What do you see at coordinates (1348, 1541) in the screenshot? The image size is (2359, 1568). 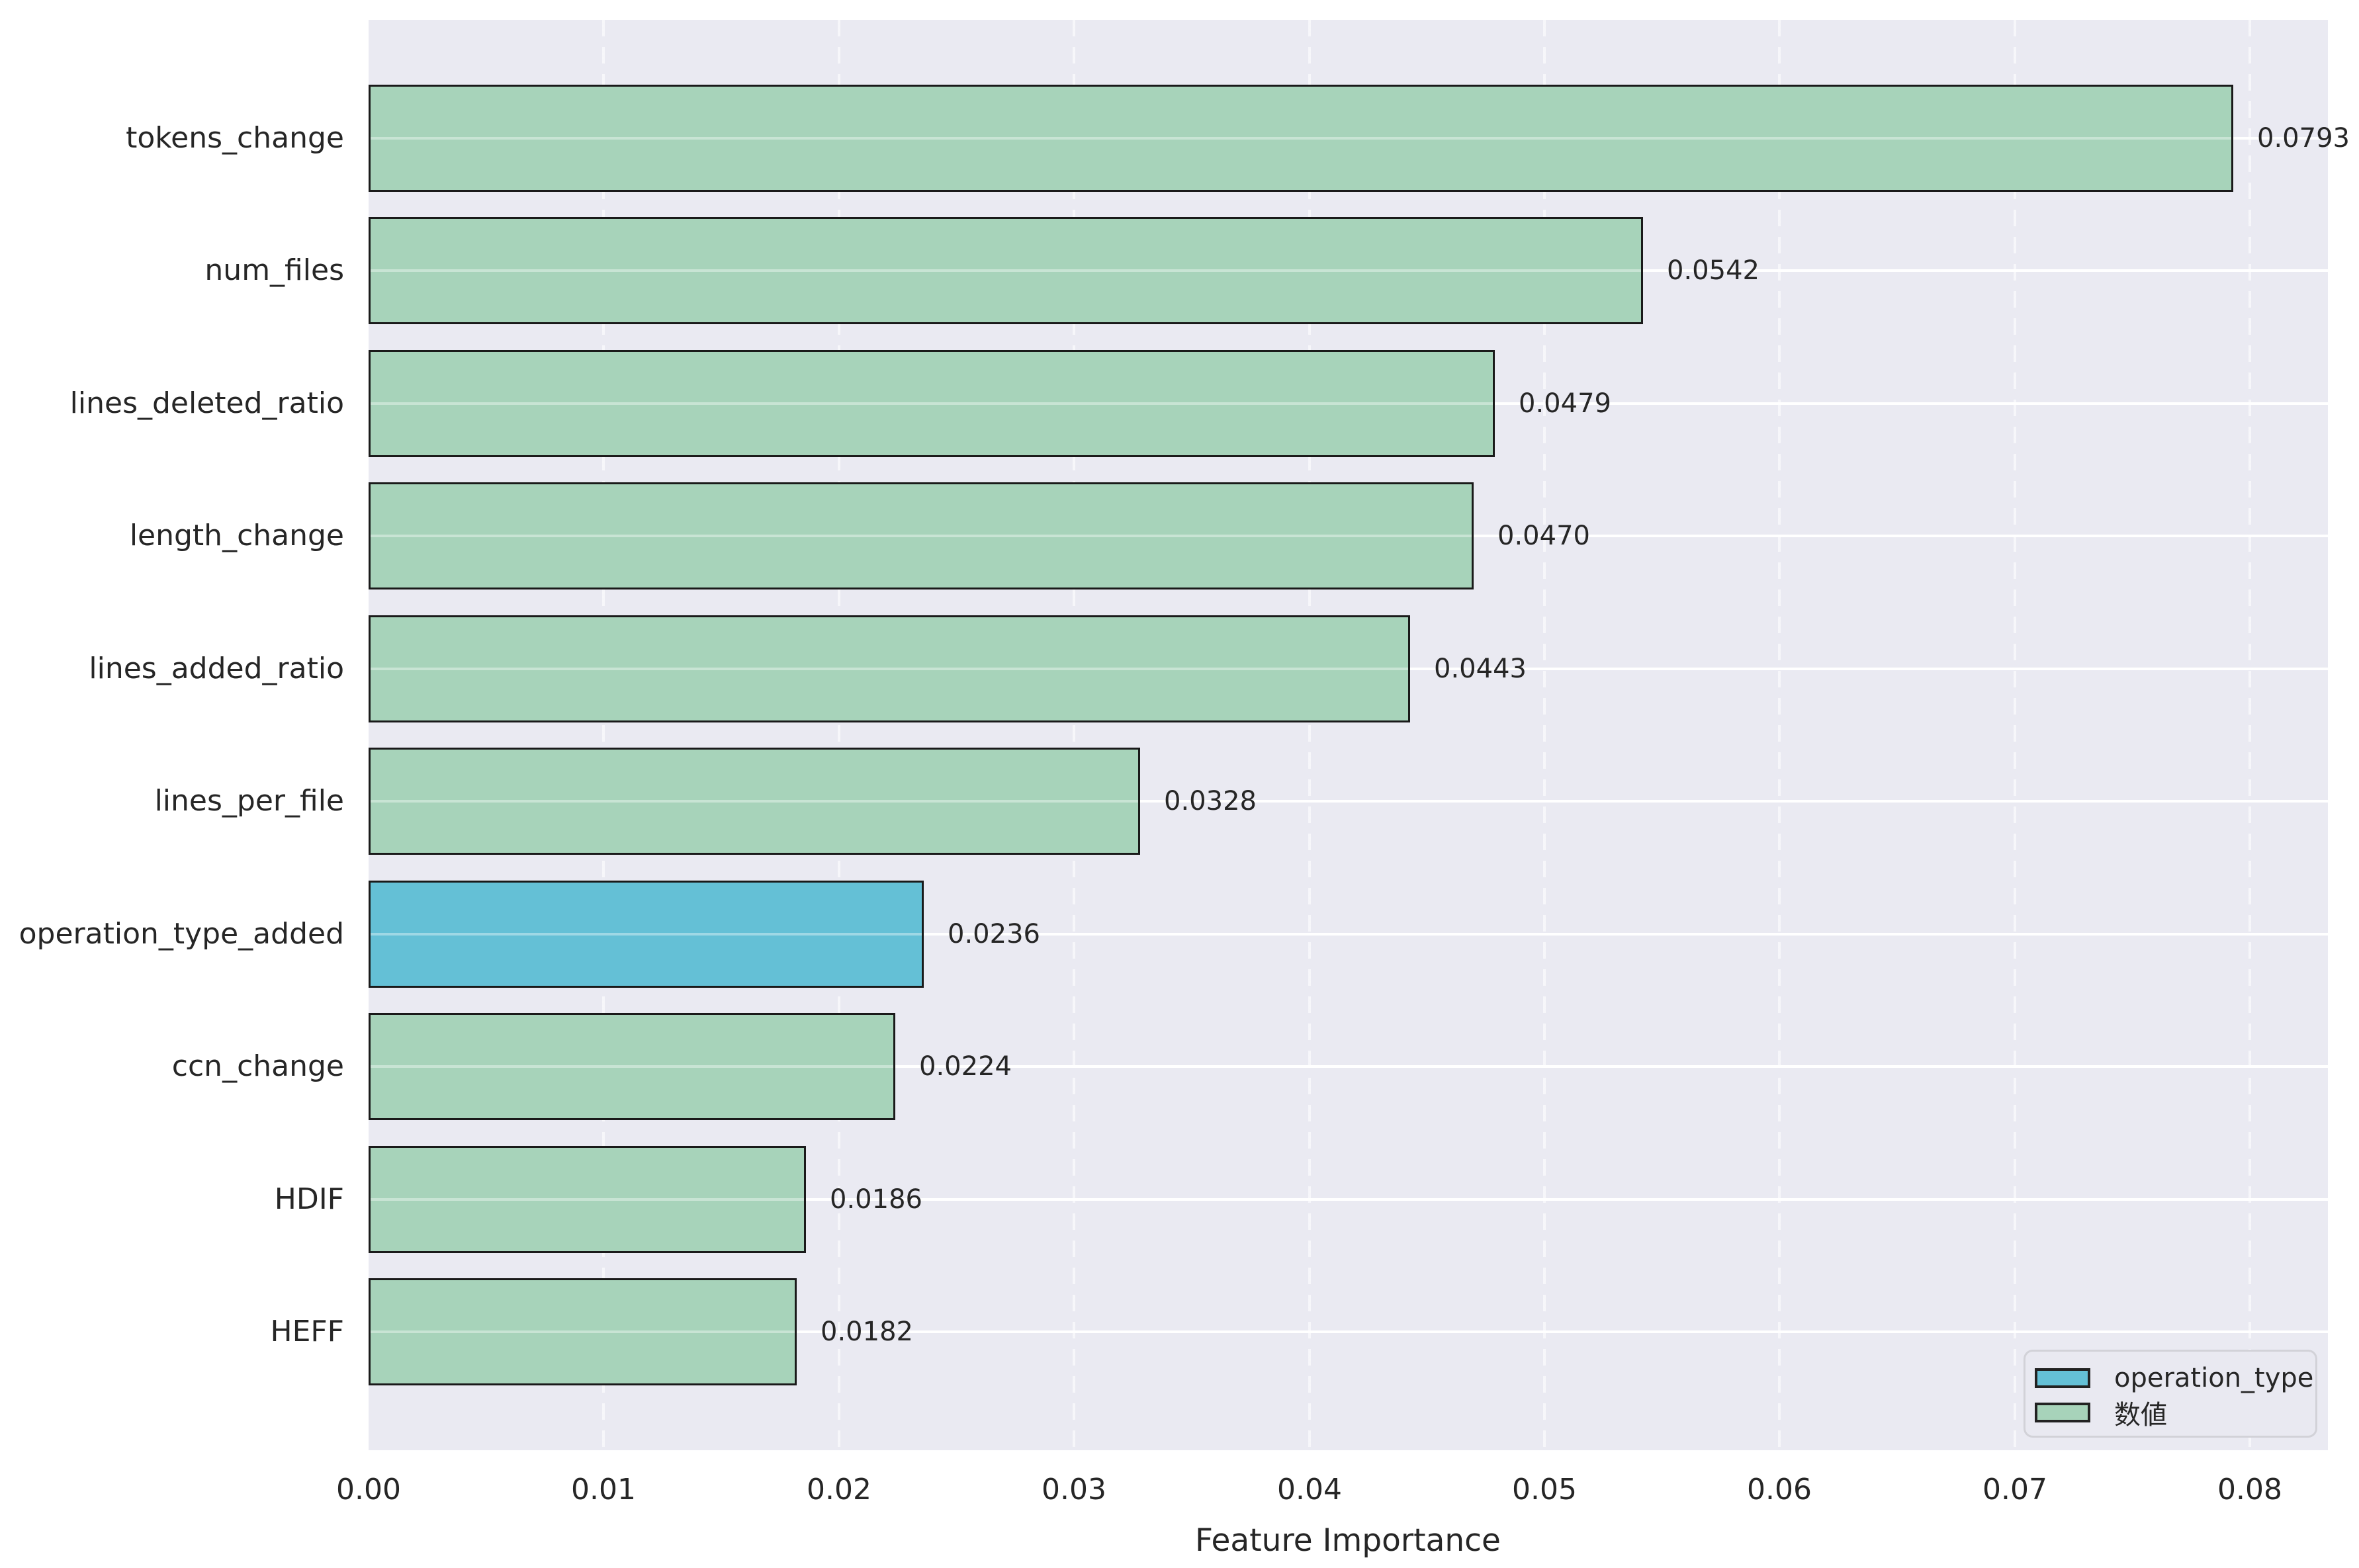 I see `x-axis-title: Feature Importance` at bounding box center [1348, 1541].